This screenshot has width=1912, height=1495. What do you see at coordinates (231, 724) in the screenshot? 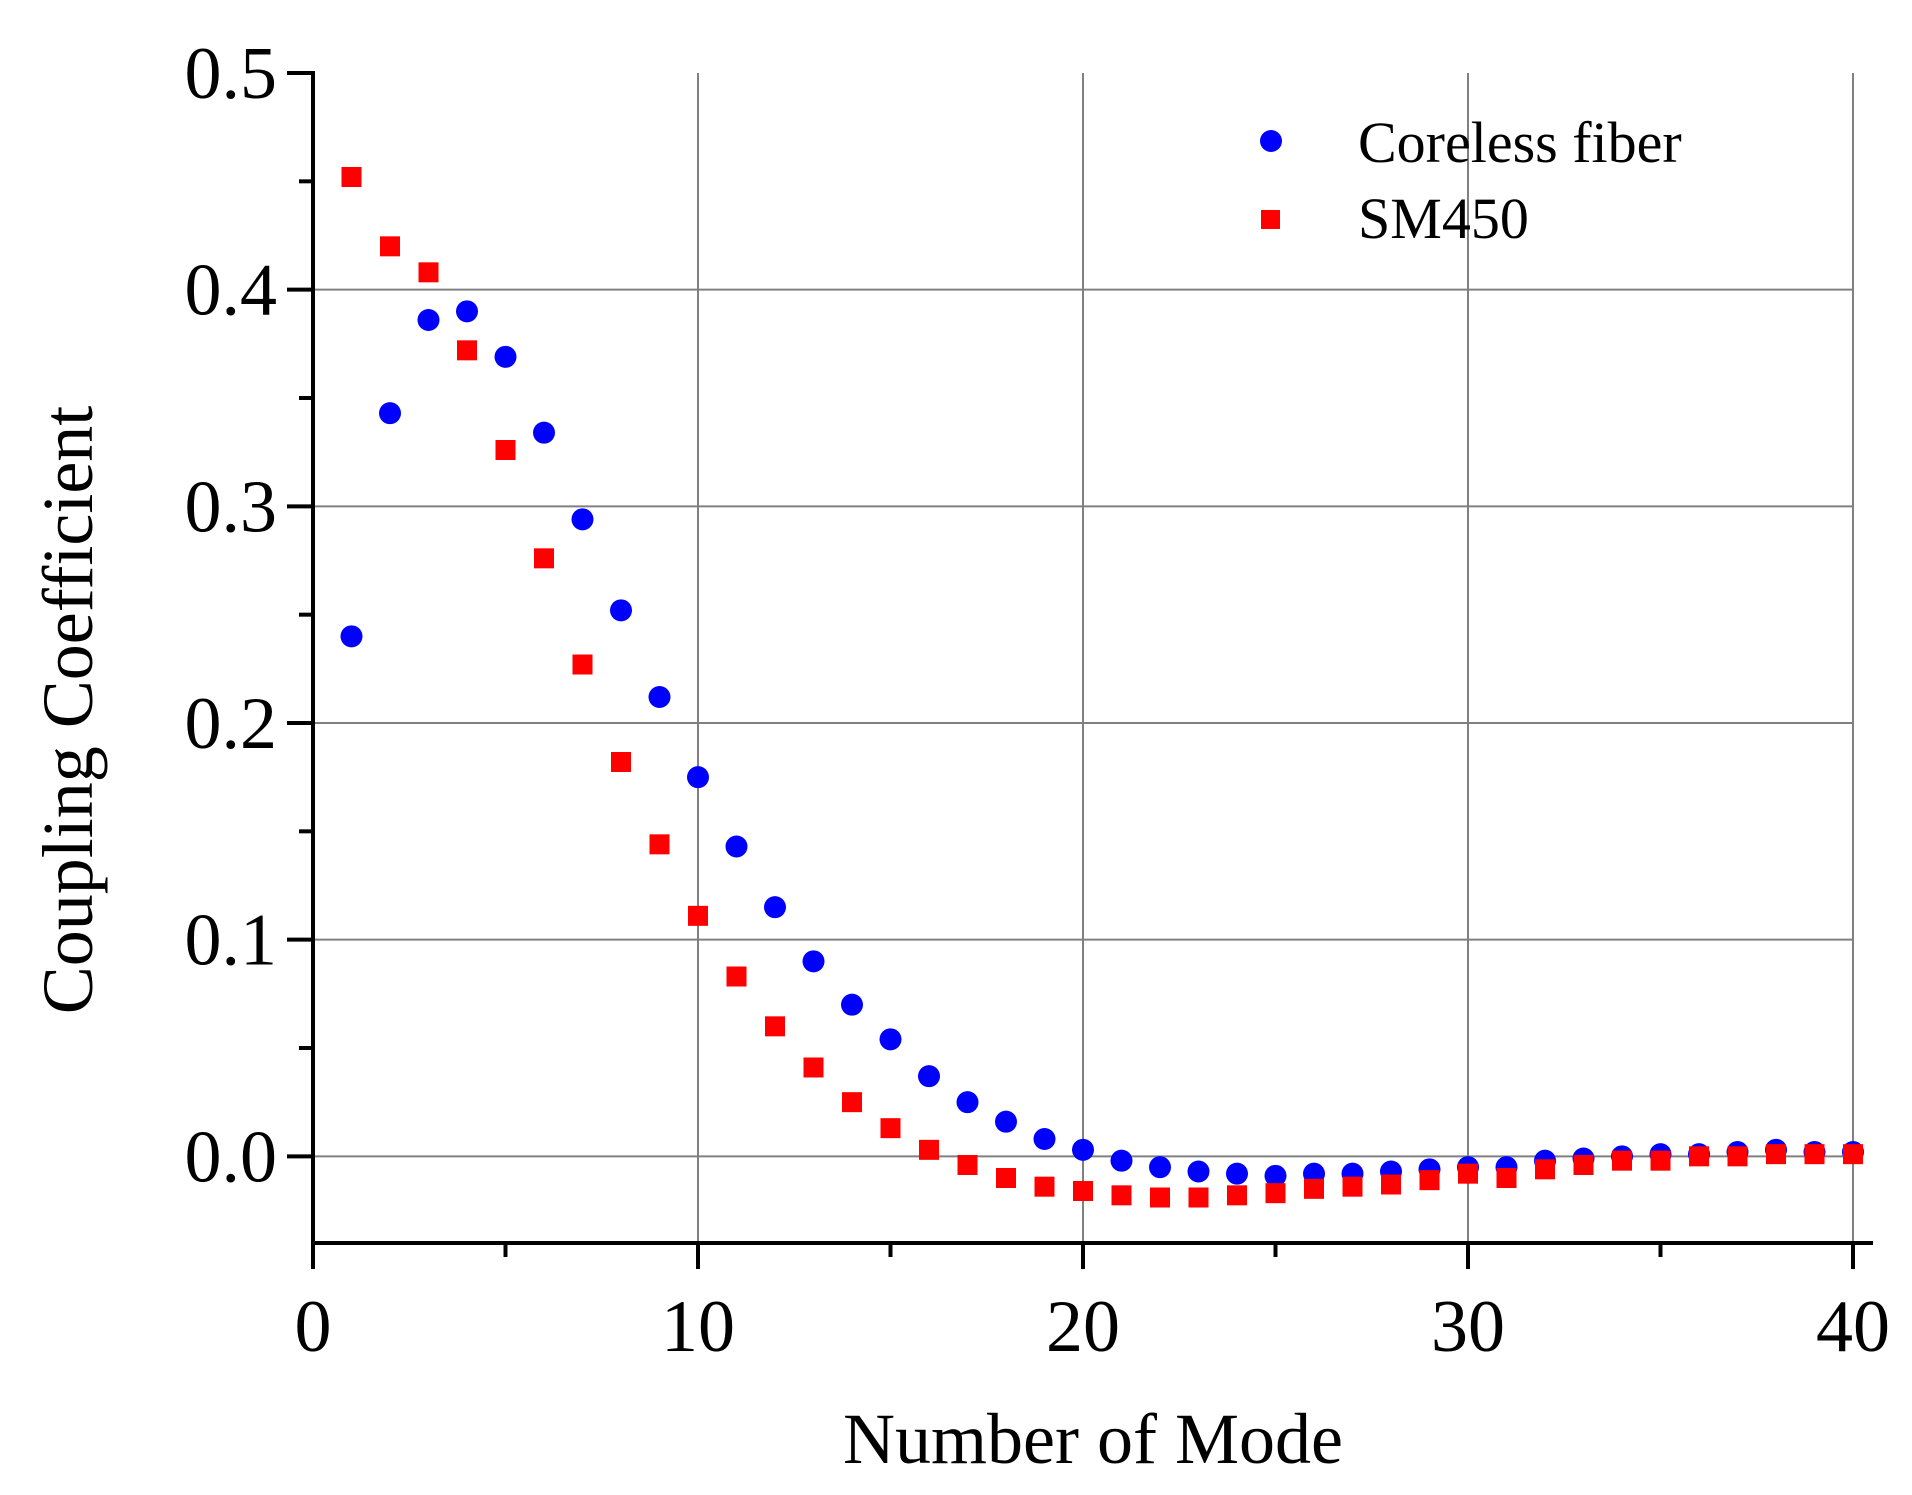
I see `y-tick-label: 0.2` at bounding box center [231, 724].